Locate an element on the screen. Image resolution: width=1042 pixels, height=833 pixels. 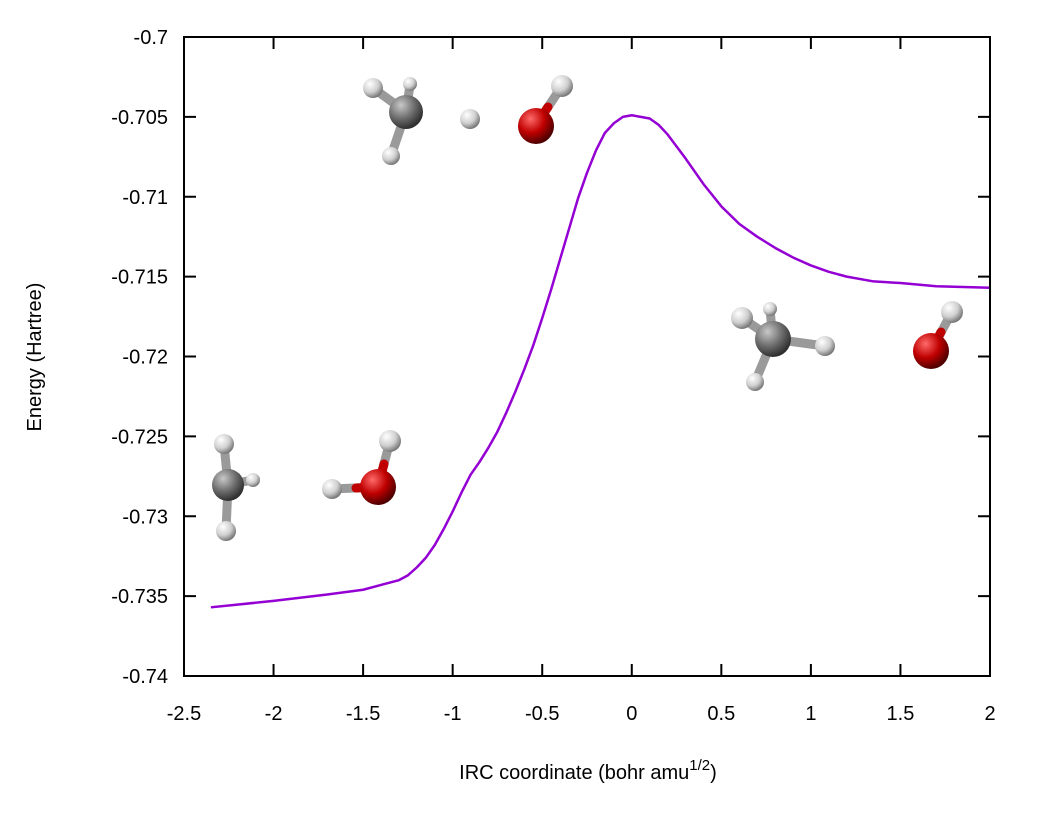
y-tick-label: -0.74 is located at coordinates (145, 677).